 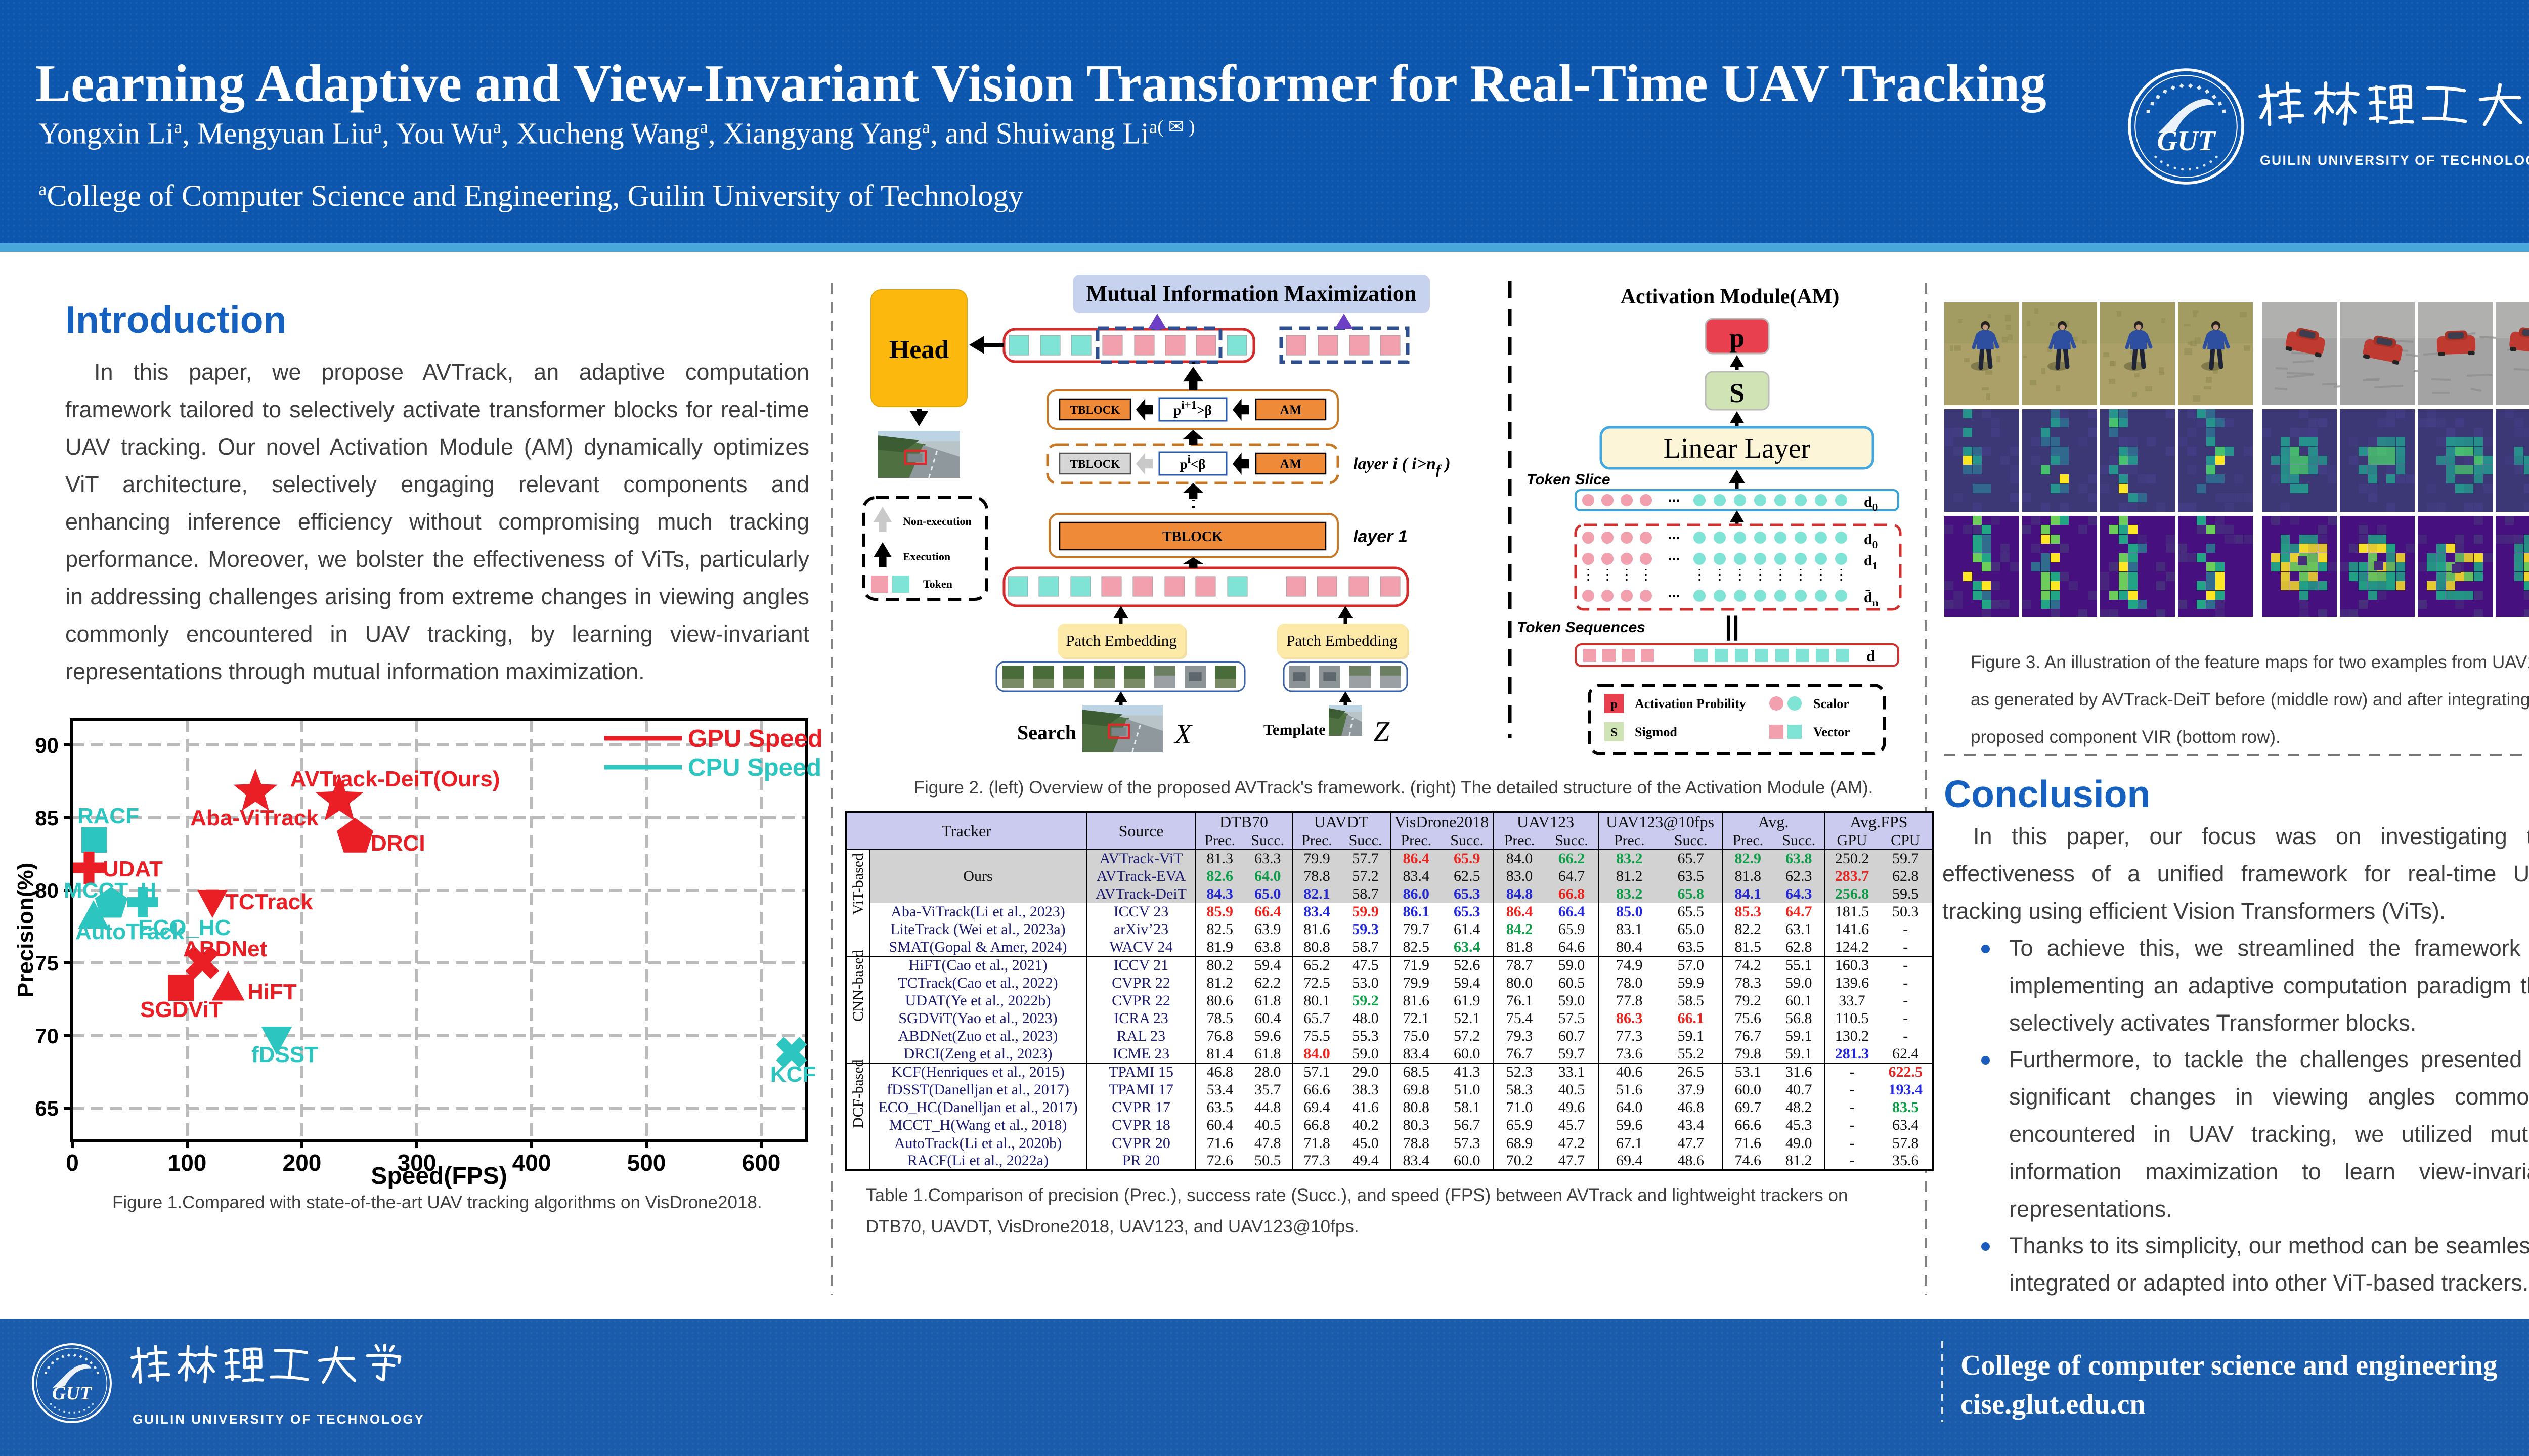 I want to click on svg-text: MCCT_H, so click(x=110, y=891).